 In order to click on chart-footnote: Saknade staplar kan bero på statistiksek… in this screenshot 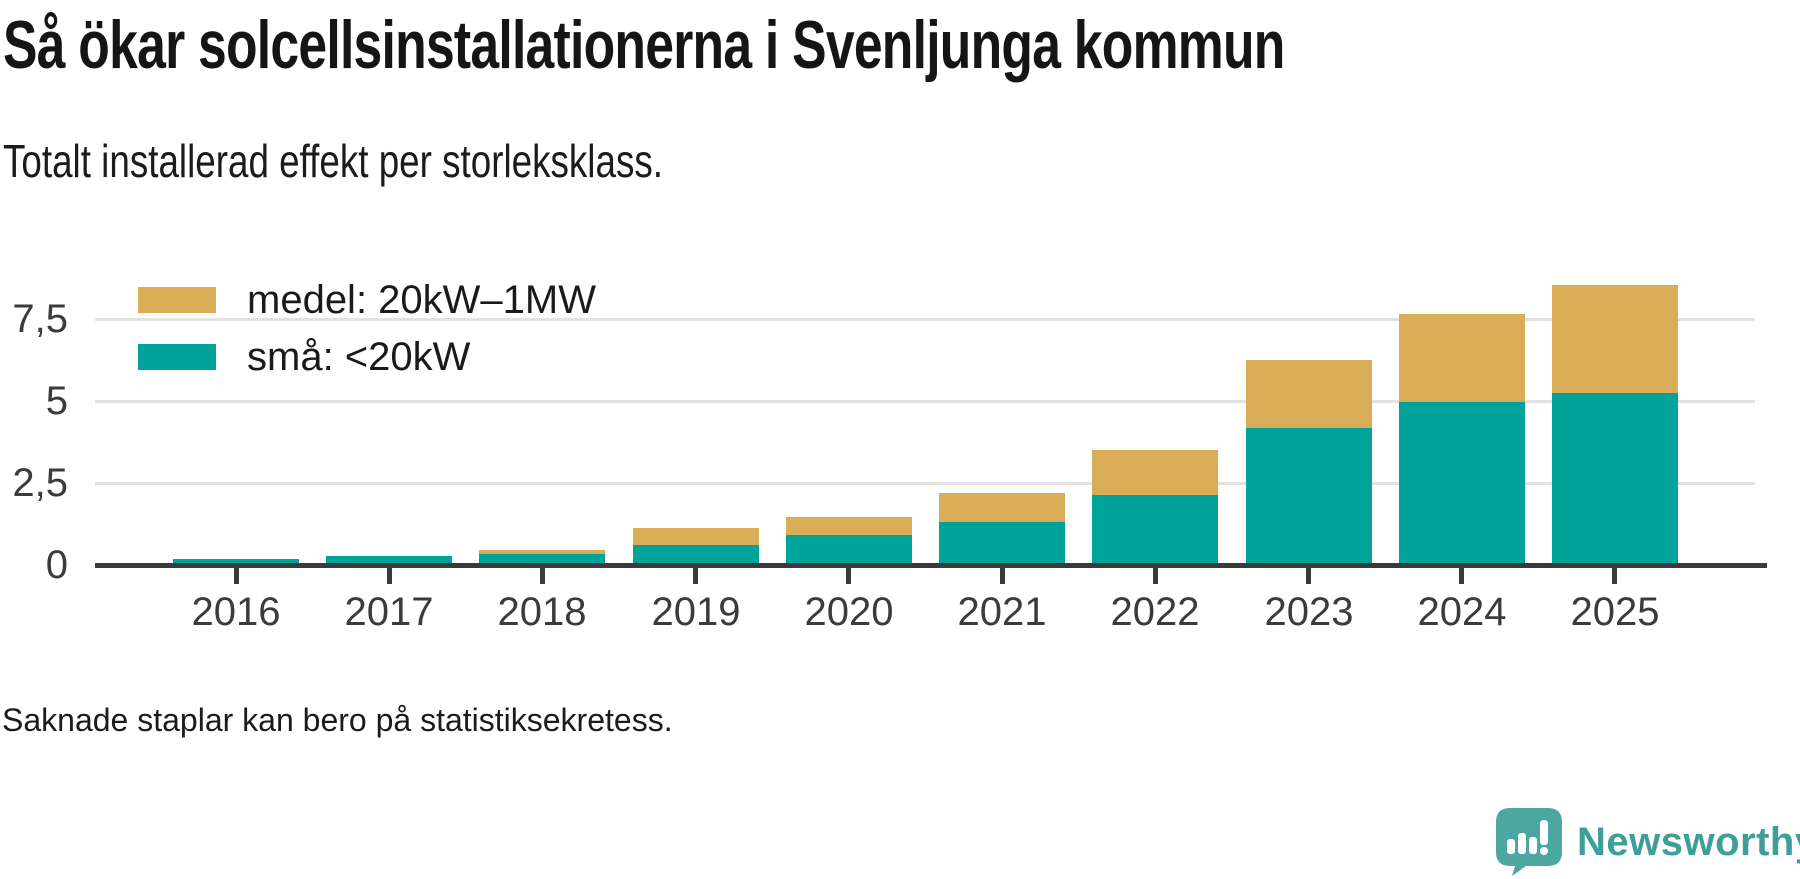, I will do `click(337, 720)`.